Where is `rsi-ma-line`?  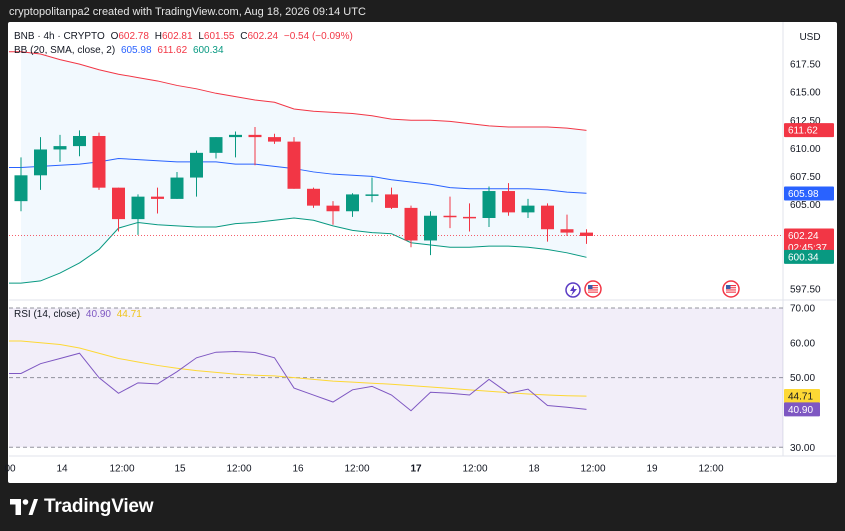
rsi-ma-line is located at coordinates (298, 368).